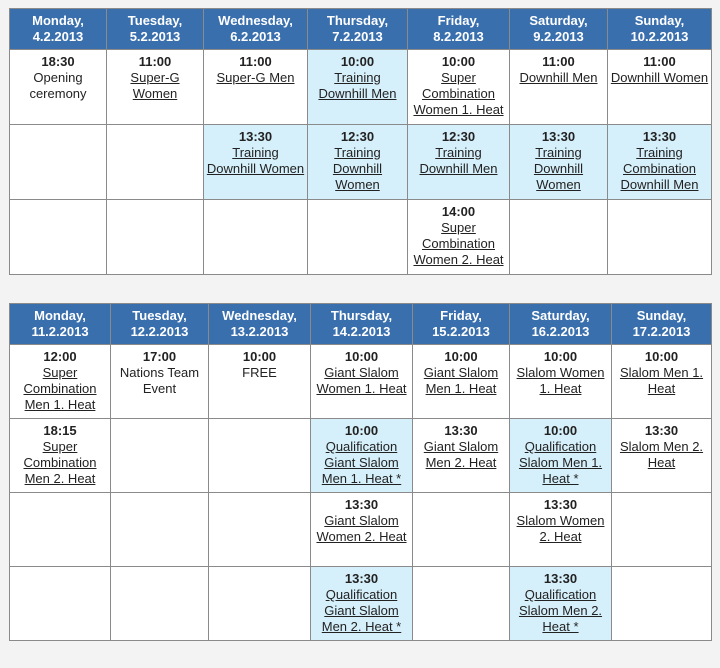 The image size is (720, 668). What do you see at coordinates (659, 77) in the screenshot?
I see `event-link: Downhill Women` at bounding box center [659, 77].